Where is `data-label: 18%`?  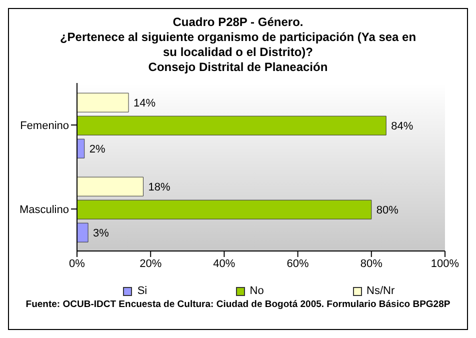 data-label: 18% is located at coordinates (159, 187).